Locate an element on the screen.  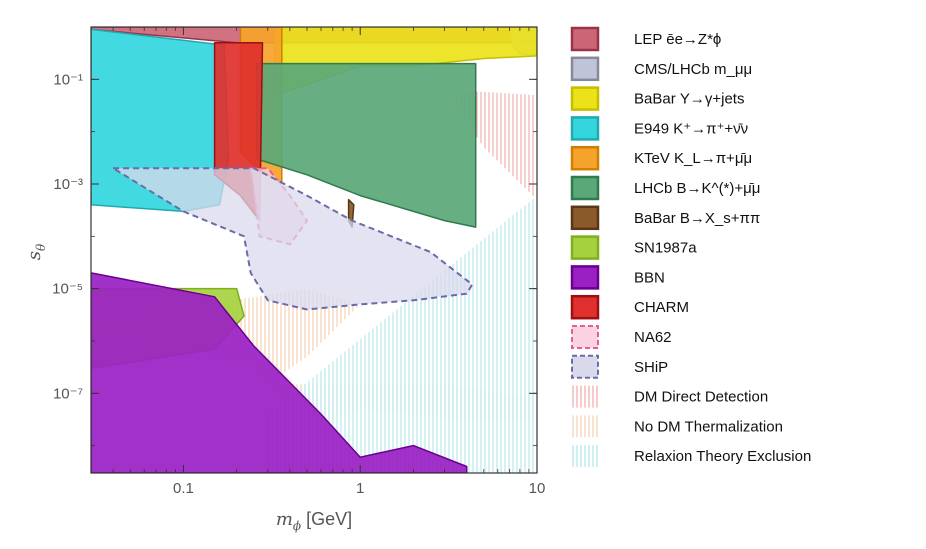
legend-swatch-bbn is located at coordinates (585, 277).